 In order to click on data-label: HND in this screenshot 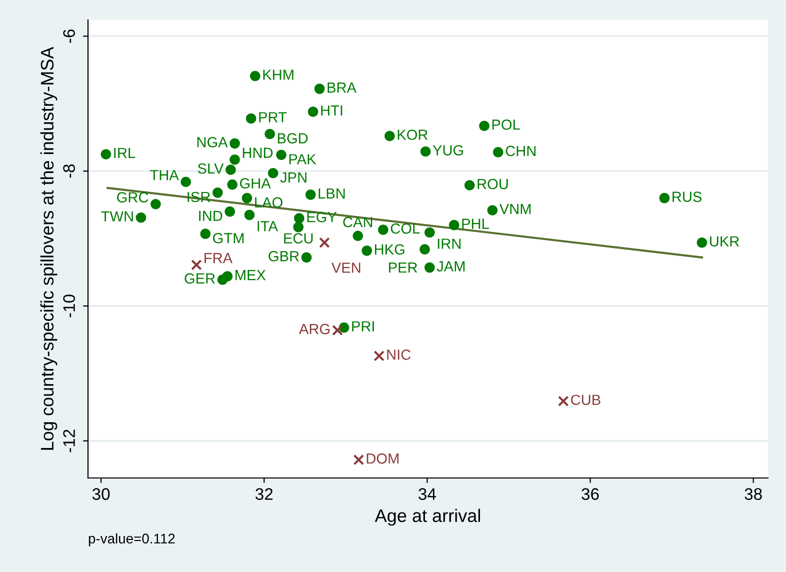, I will do `click(257, 153)`.